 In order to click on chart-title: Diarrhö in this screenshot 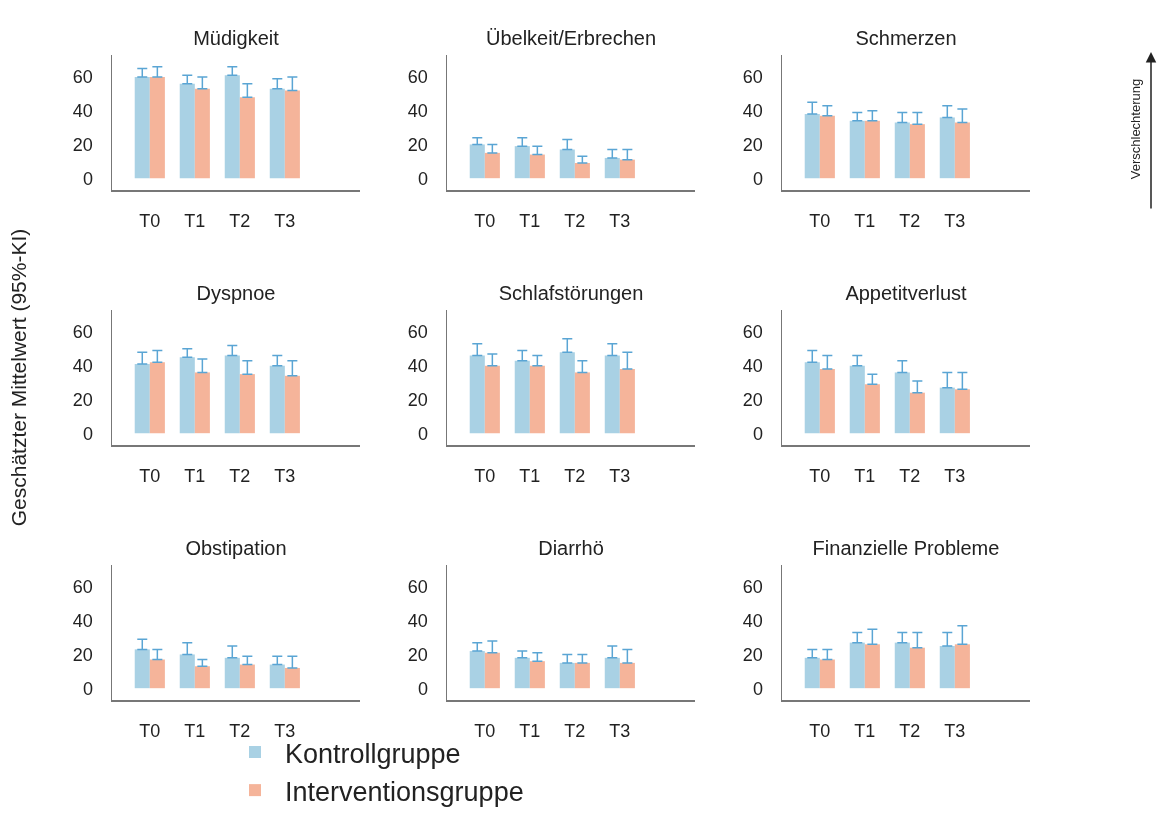, I will do `click(571, 548)`.